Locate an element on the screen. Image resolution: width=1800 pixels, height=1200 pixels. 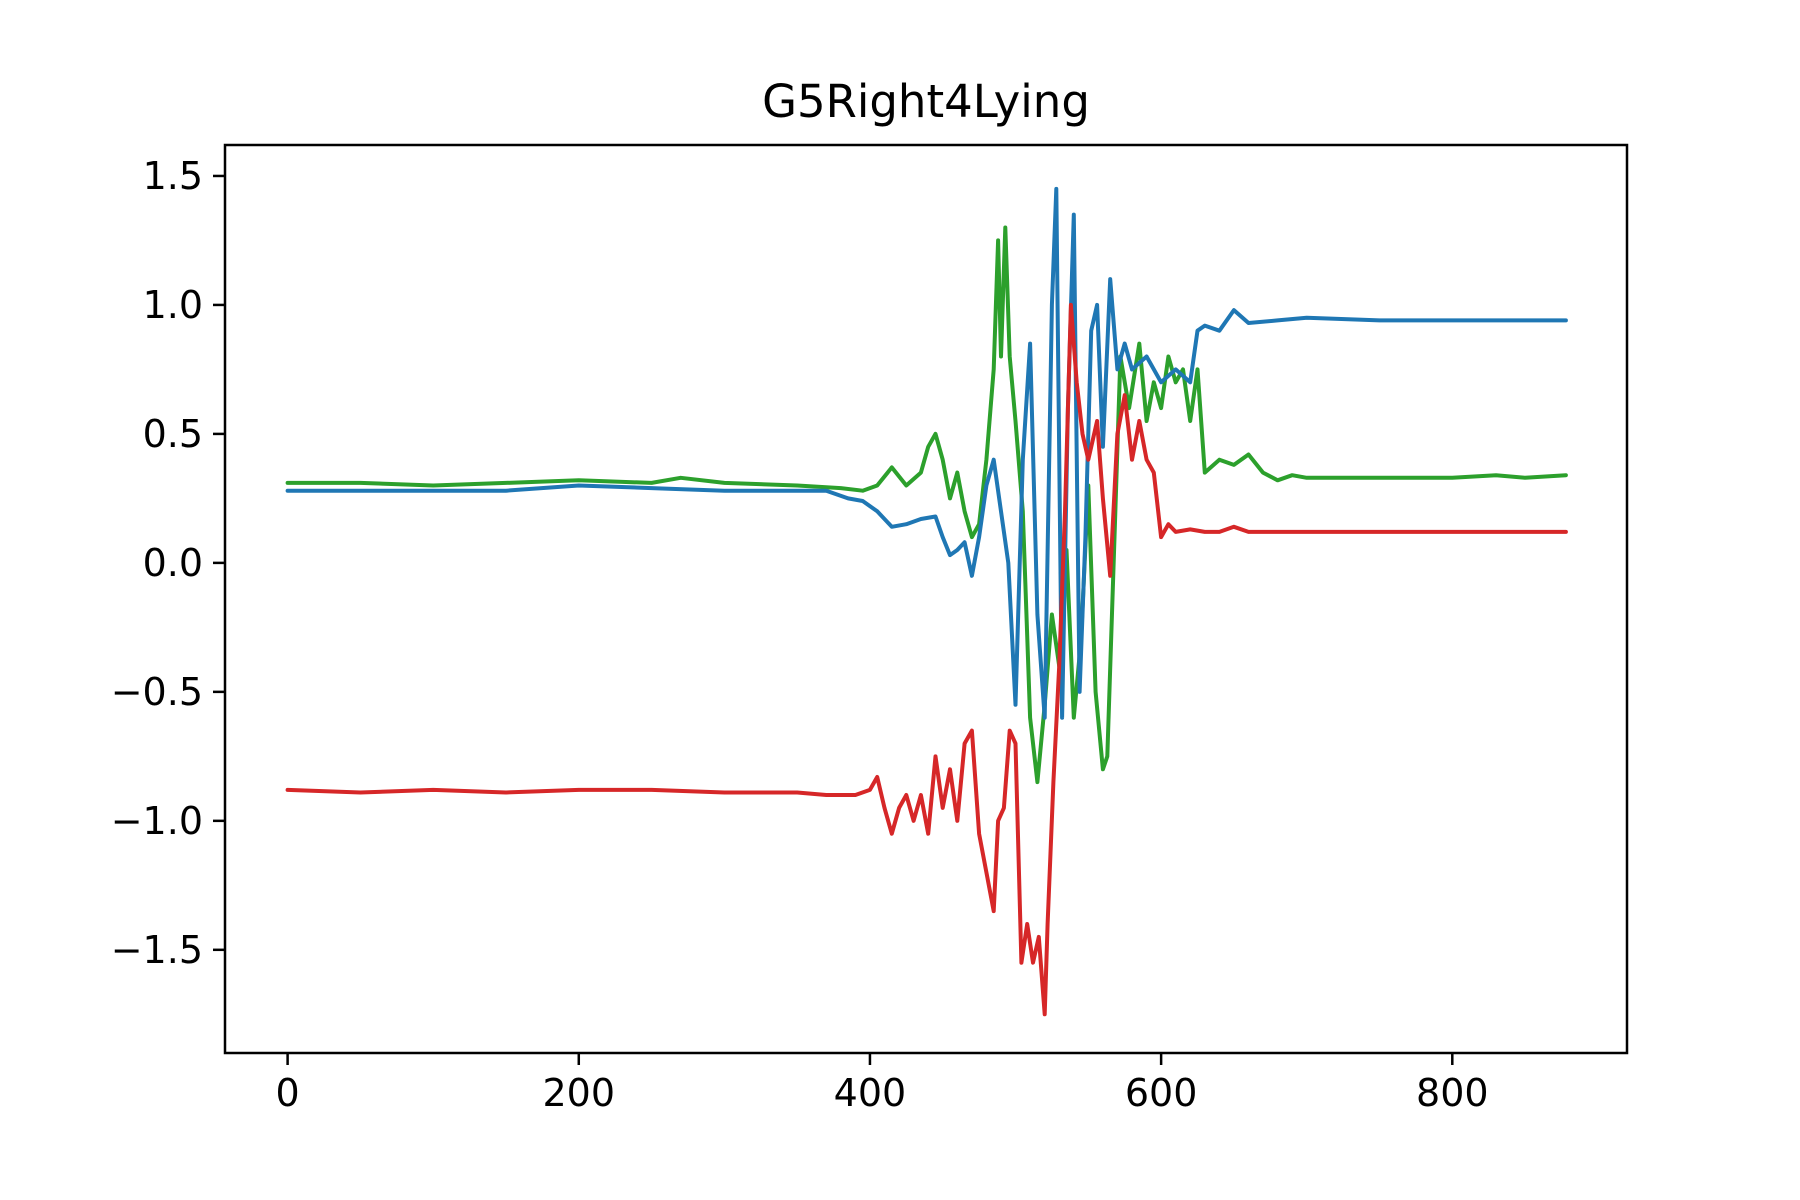
y-tick-label: 0.5 is located at coordinates (173, 434).